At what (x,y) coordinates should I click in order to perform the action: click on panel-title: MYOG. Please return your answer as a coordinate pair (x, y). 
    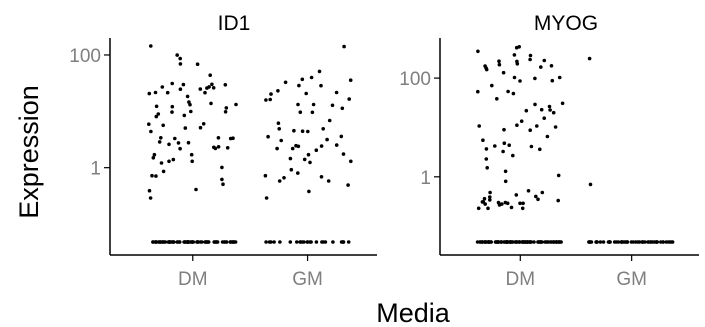
    Looking at the image, I should click on (566, 23).